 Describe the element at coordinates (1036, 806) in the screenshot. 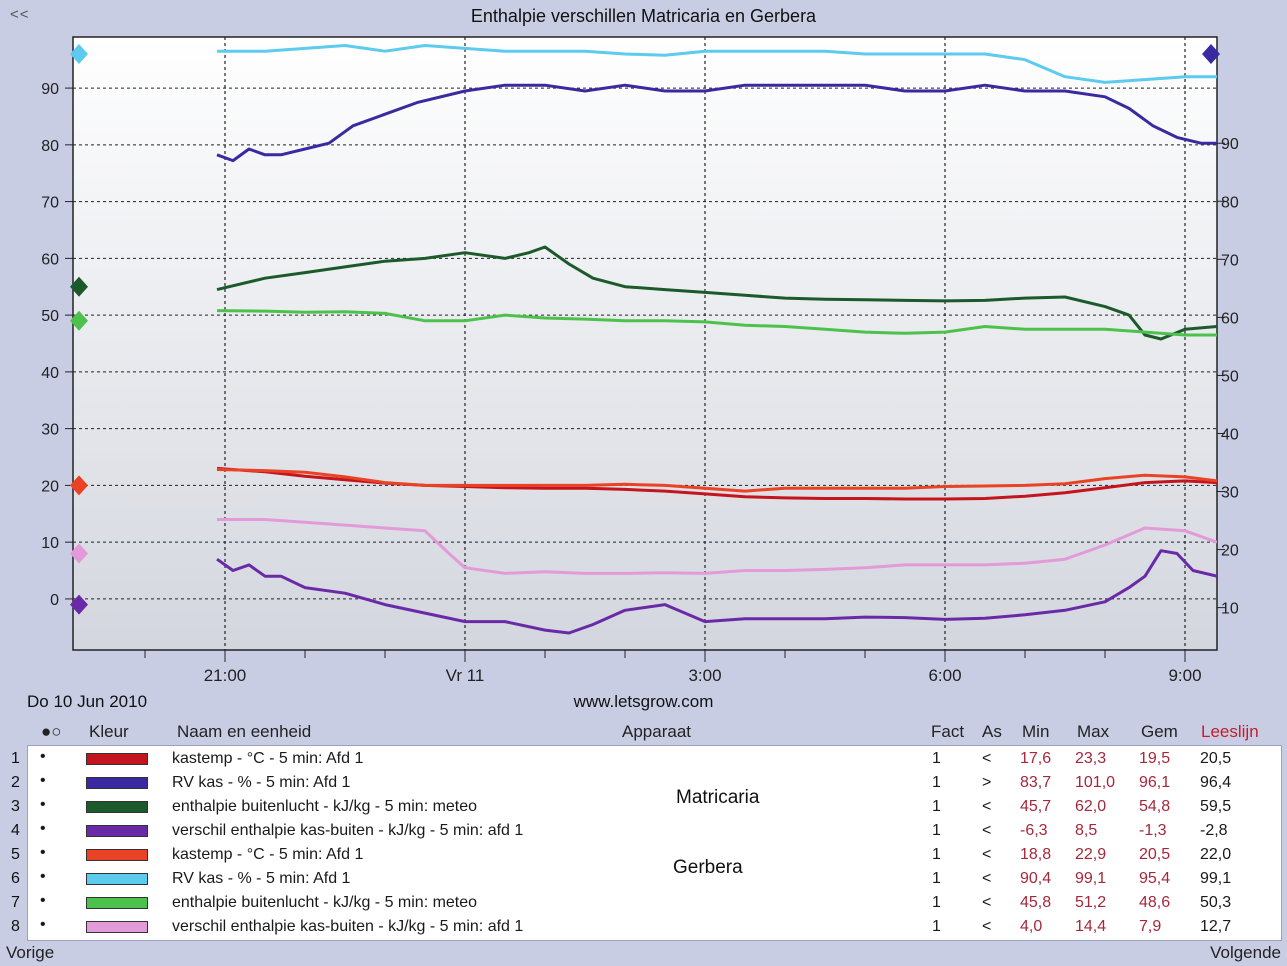

I see `series-min: 45,7` at that location.